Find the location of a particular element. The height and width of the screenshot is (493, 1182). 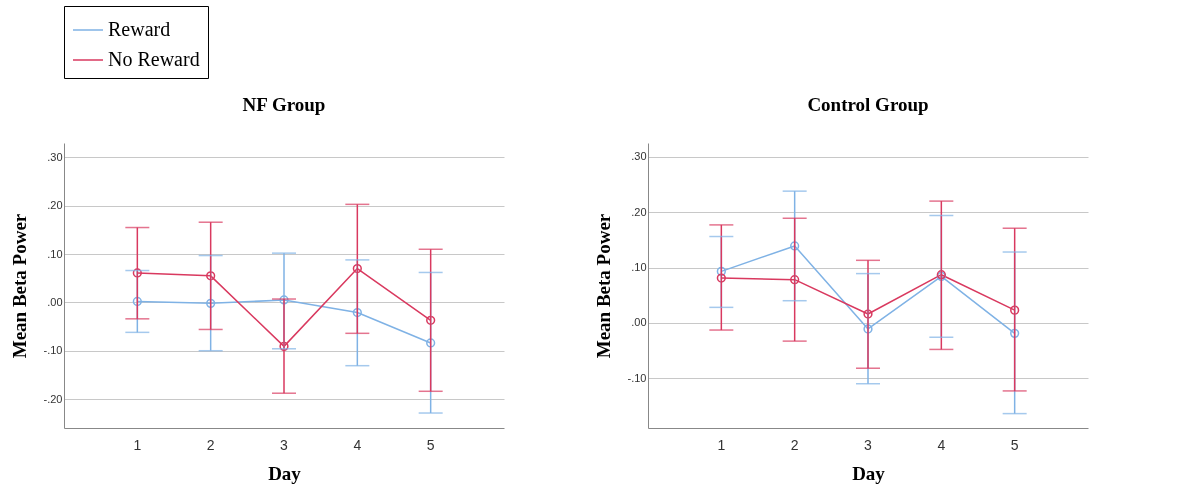

y-tick-label: -.20 is located at coordinates (53, 398).